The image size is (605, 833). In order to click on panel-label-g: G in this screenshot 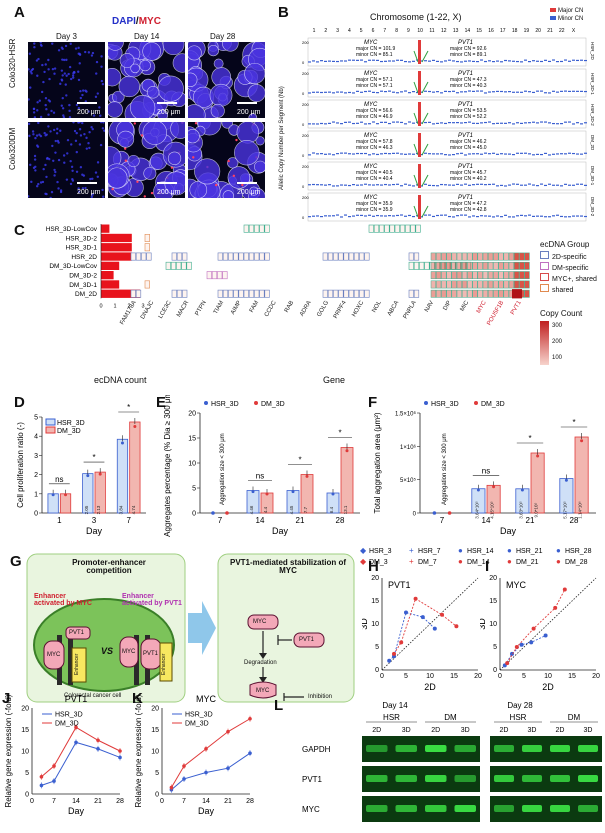, I will do `click(16, 561)`.